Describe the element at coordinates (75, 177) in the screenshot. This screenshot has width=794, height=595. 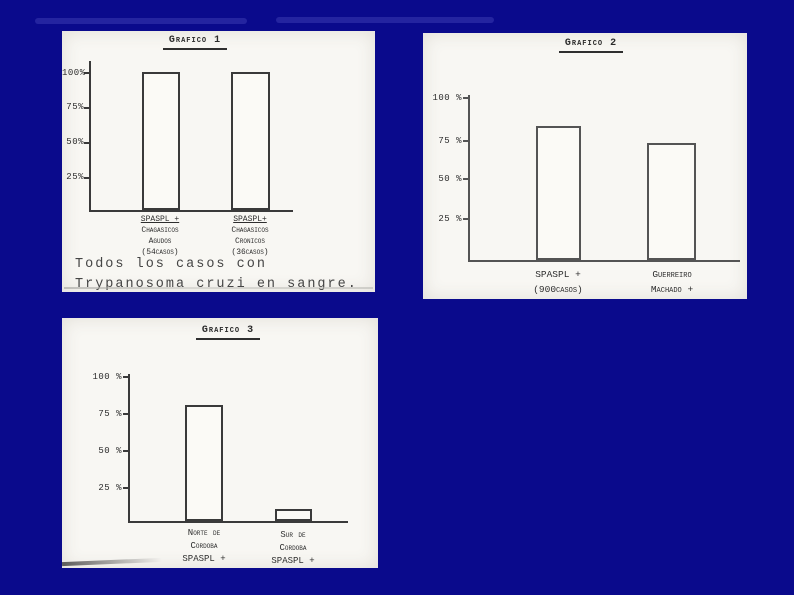
I see `y-tick-label: 25%` at that location.